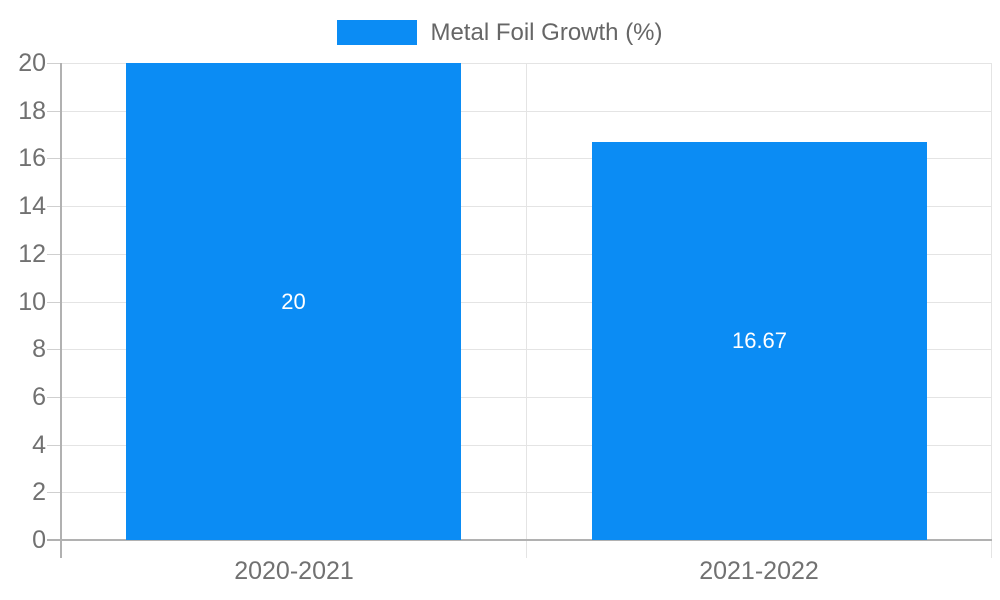 The image size is (1000, 600). Describe the element at coordinates (32, 206) in the screenshot. I see `y-tick-label: 14` at that location.